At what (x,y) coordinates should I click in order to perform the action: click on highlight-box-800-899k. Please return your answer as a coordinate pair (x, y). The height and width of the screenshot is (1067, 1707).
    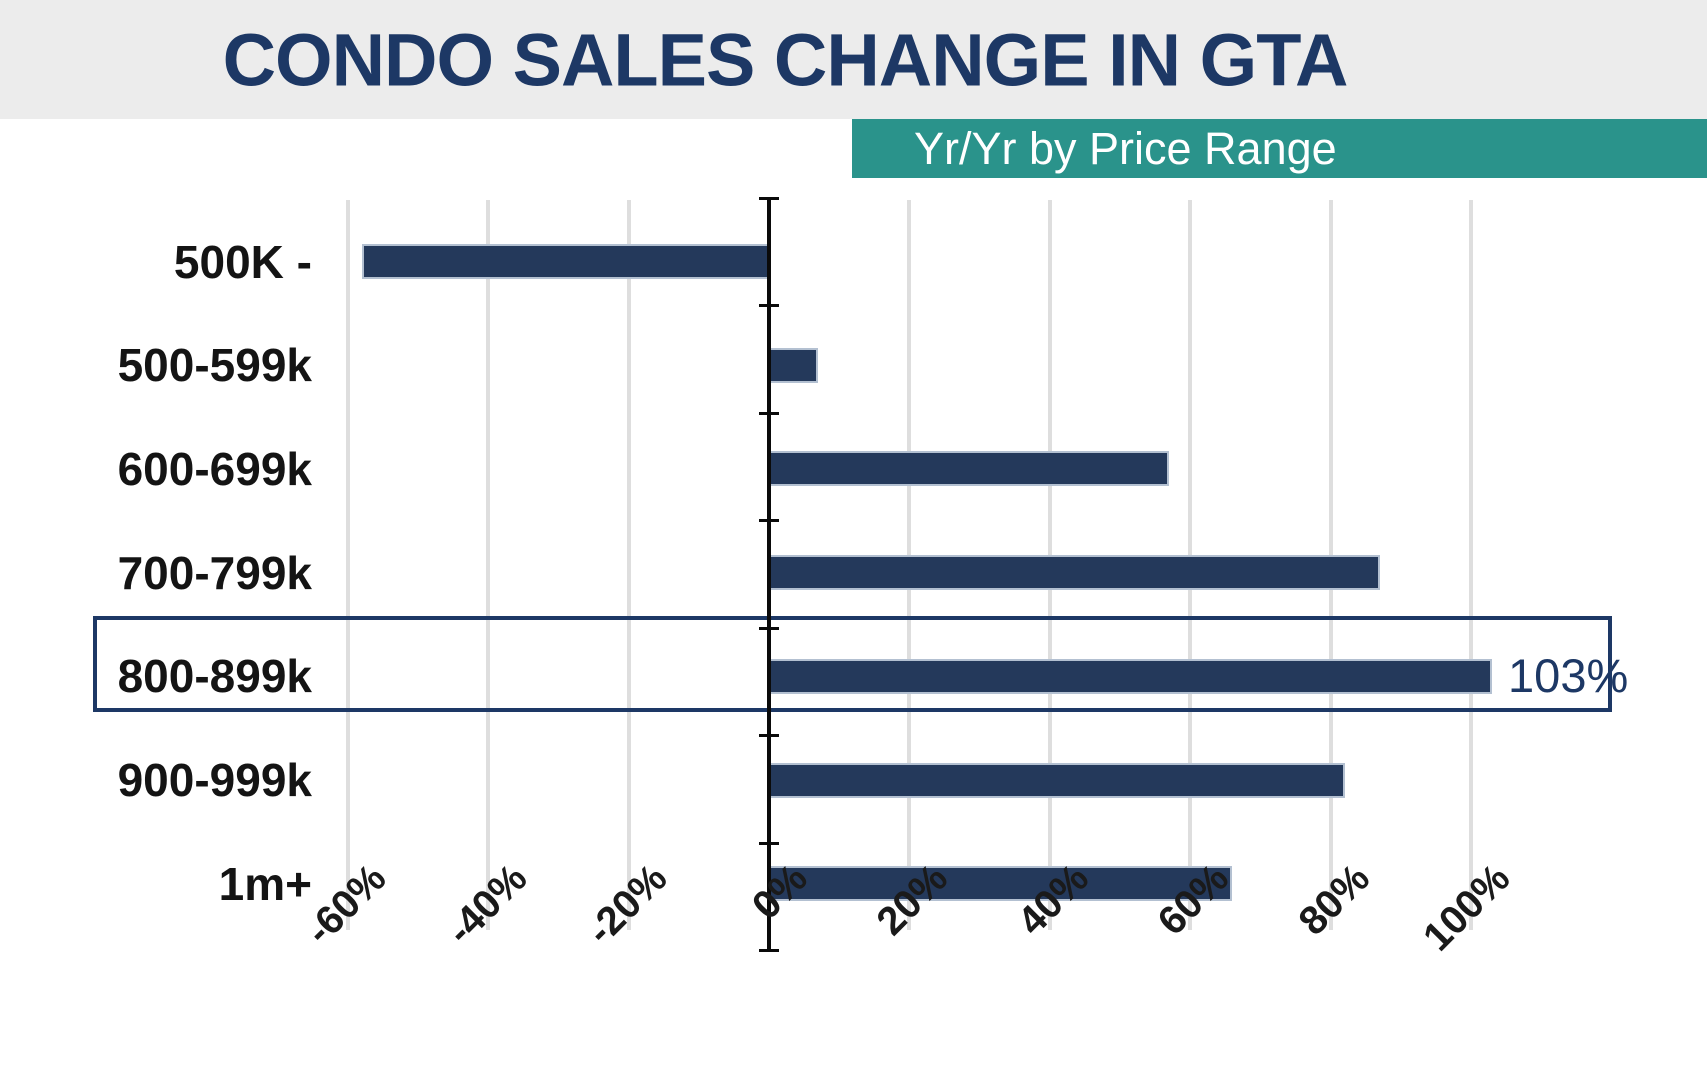
    Looking at the image, I should click on (852, 663).